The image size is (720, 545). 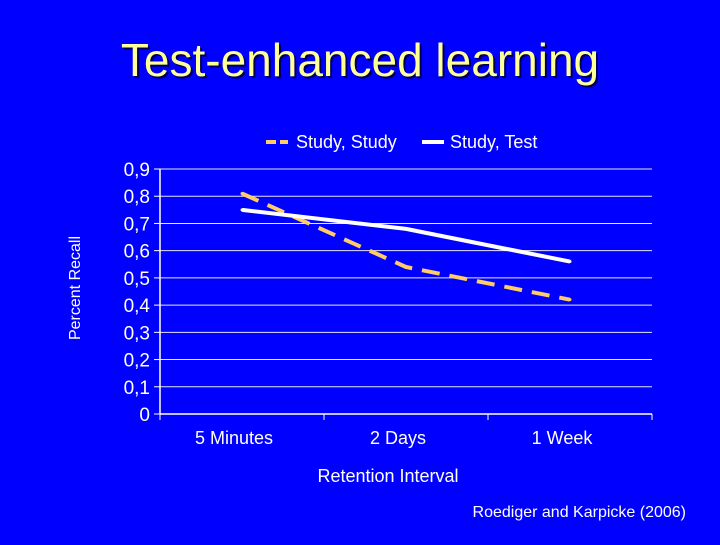 I want to click on y-axis-ticks: 0 0,1 0,2 0,3 0,4 0,5 0,6 0,7 0,8 0,9, so click(x=137, y=293).